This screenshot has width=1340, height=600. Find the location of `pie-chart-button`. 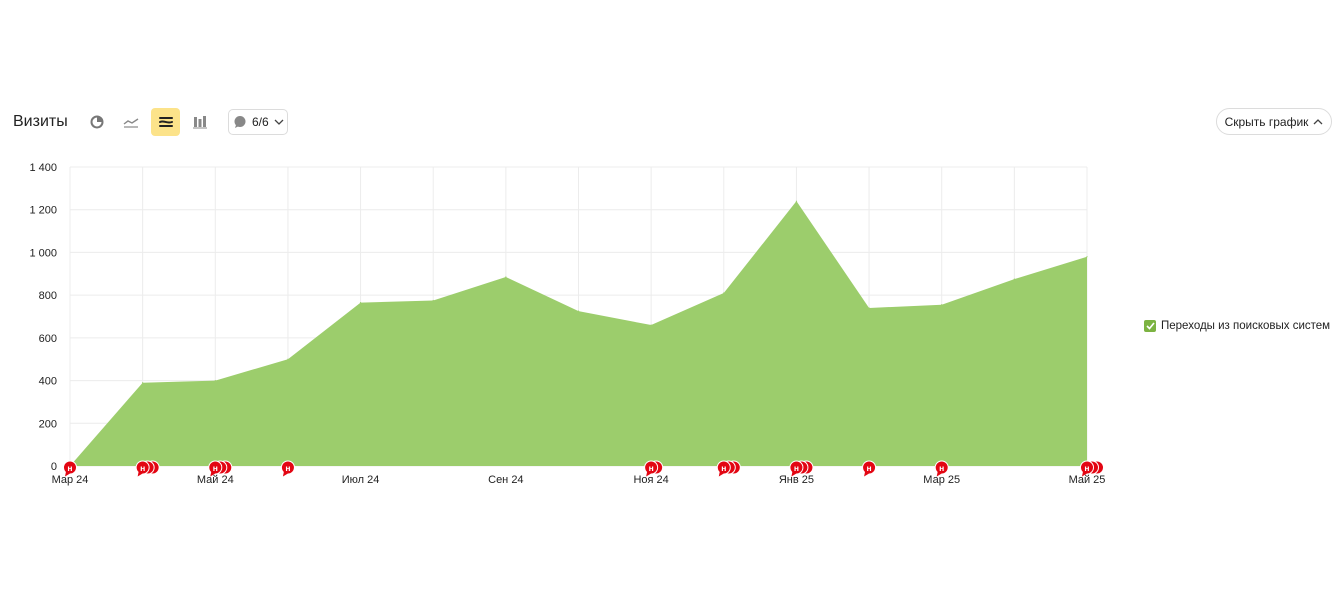

pie-chart-button is located at coordinates (96, 122).